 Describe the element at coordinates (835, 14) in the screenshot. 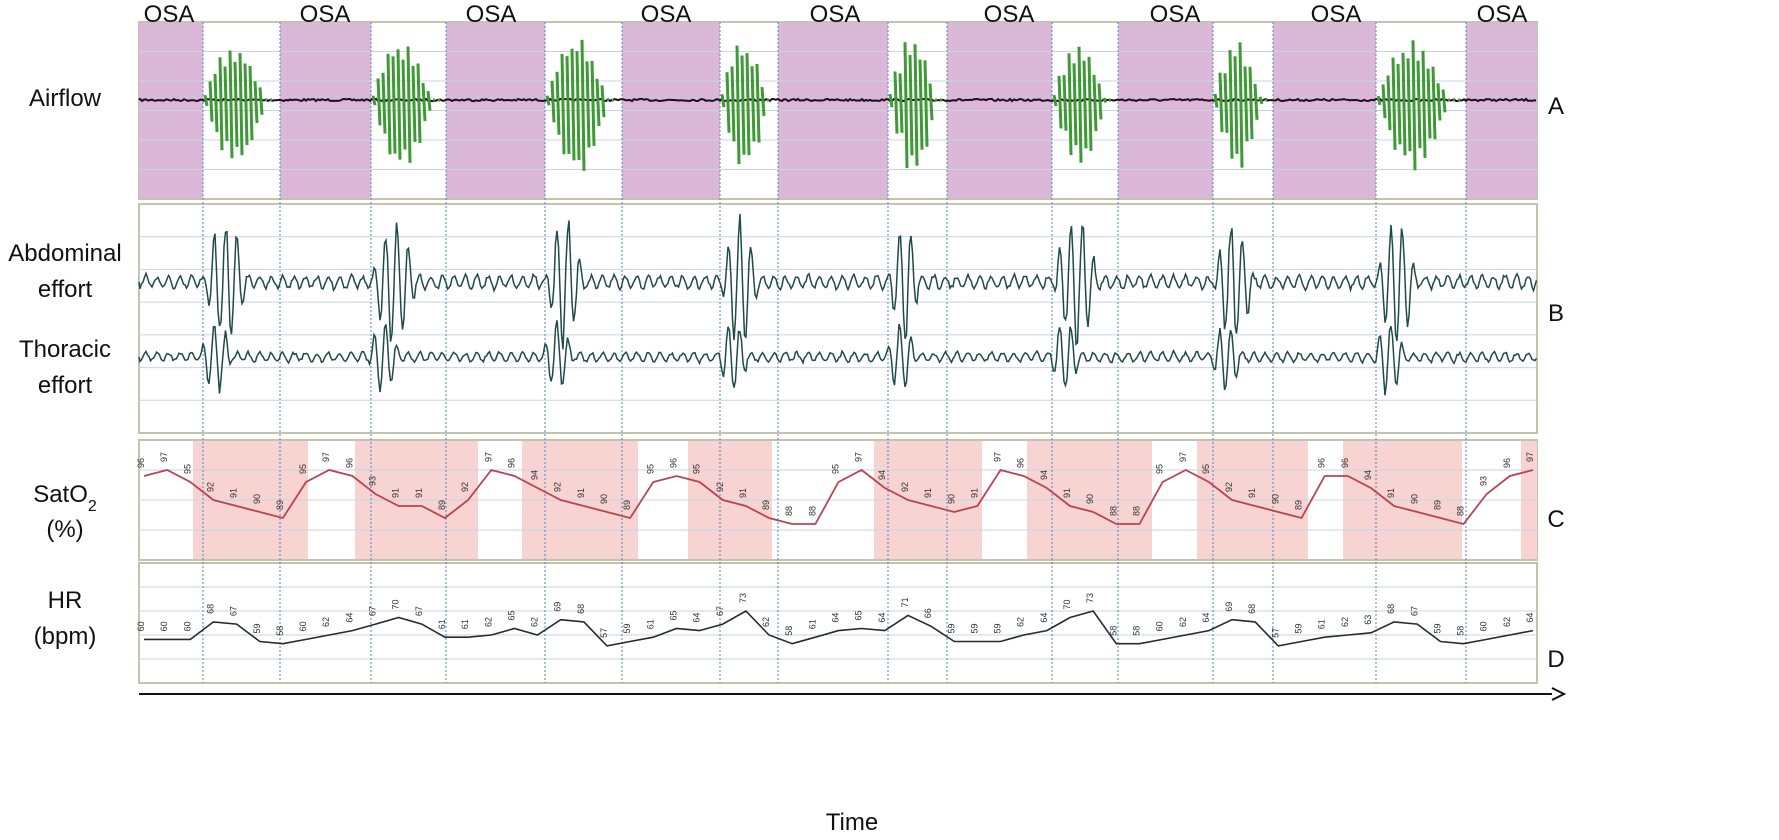

I see `osa-label-5: OSA` at that location.